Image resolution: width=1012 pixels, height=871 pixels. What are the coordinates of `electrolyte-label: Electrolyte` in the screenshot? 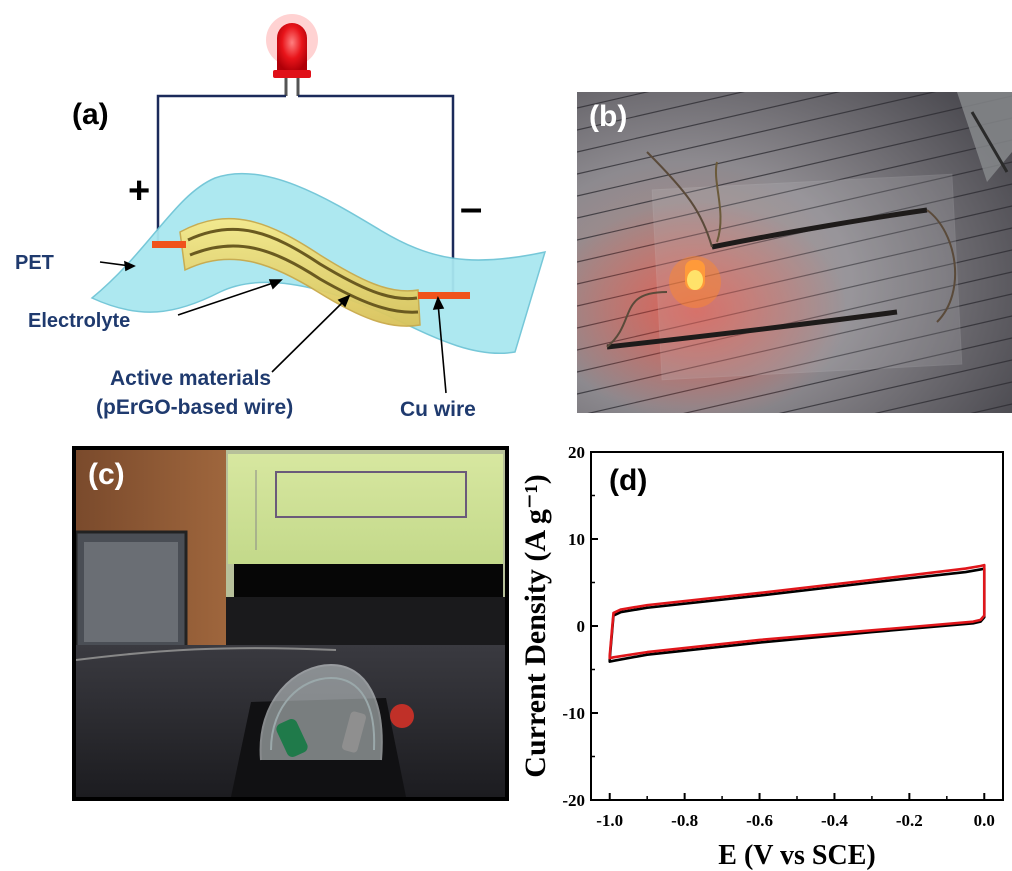 It's located at (79, 321).